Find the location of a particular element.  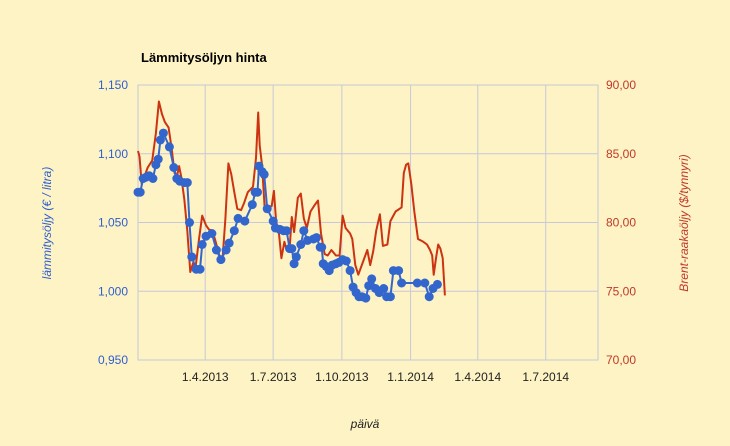

x-tick-label: 1.10.2013 is located at coordinates (342, 377).